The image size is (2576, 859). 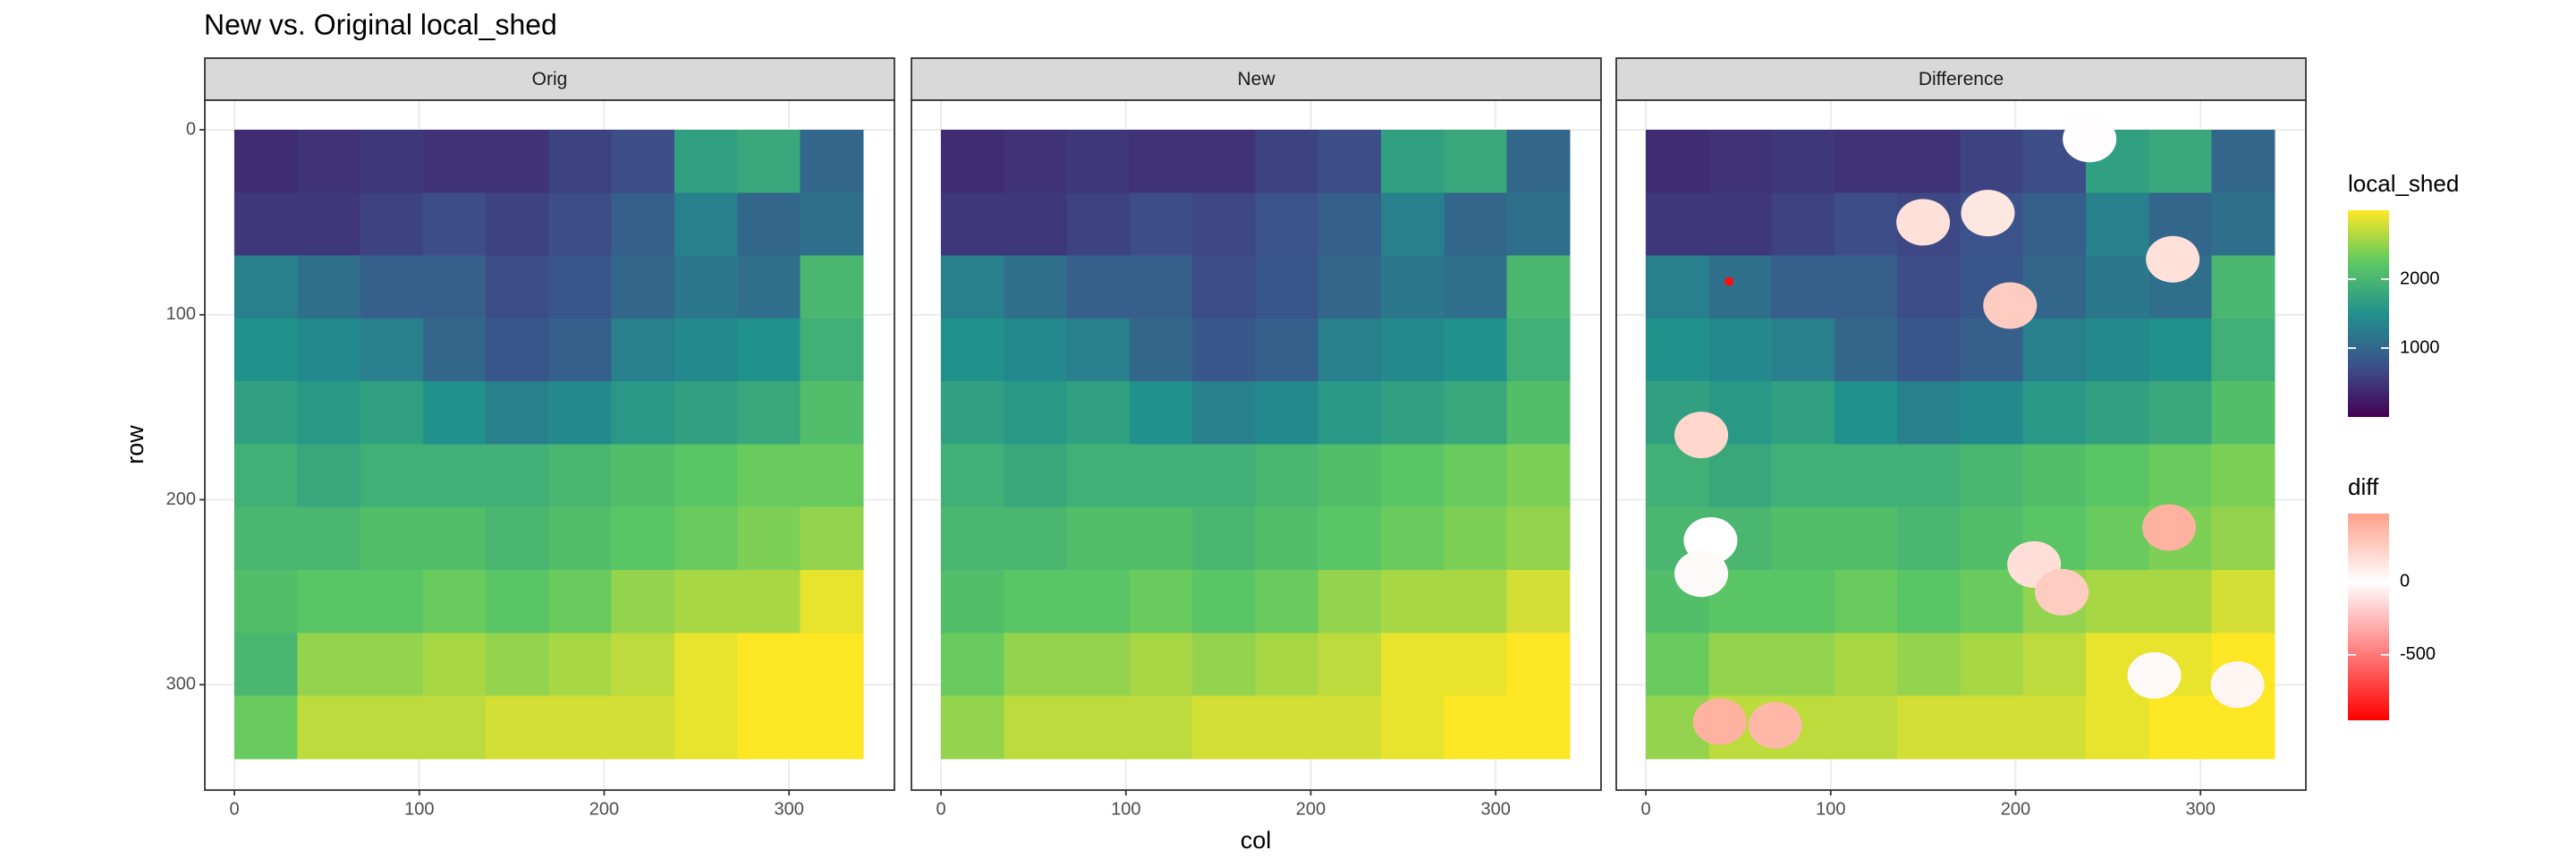 I want to click on legend-tick-label: 0, so click(x=2405, y=581).